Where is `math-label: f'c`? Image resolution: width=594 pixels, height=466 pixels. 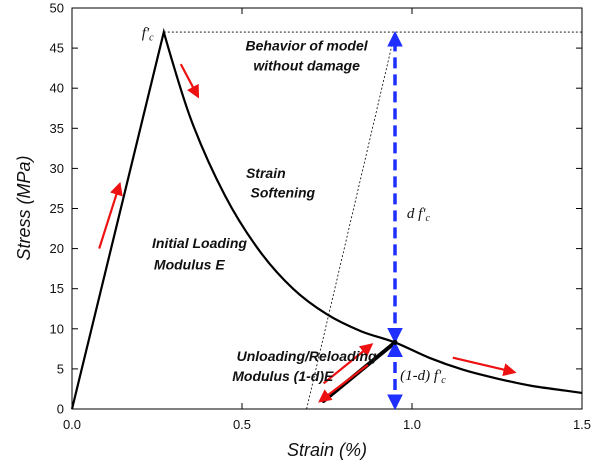
math-label: f'c is located at coordinates (148, 35).